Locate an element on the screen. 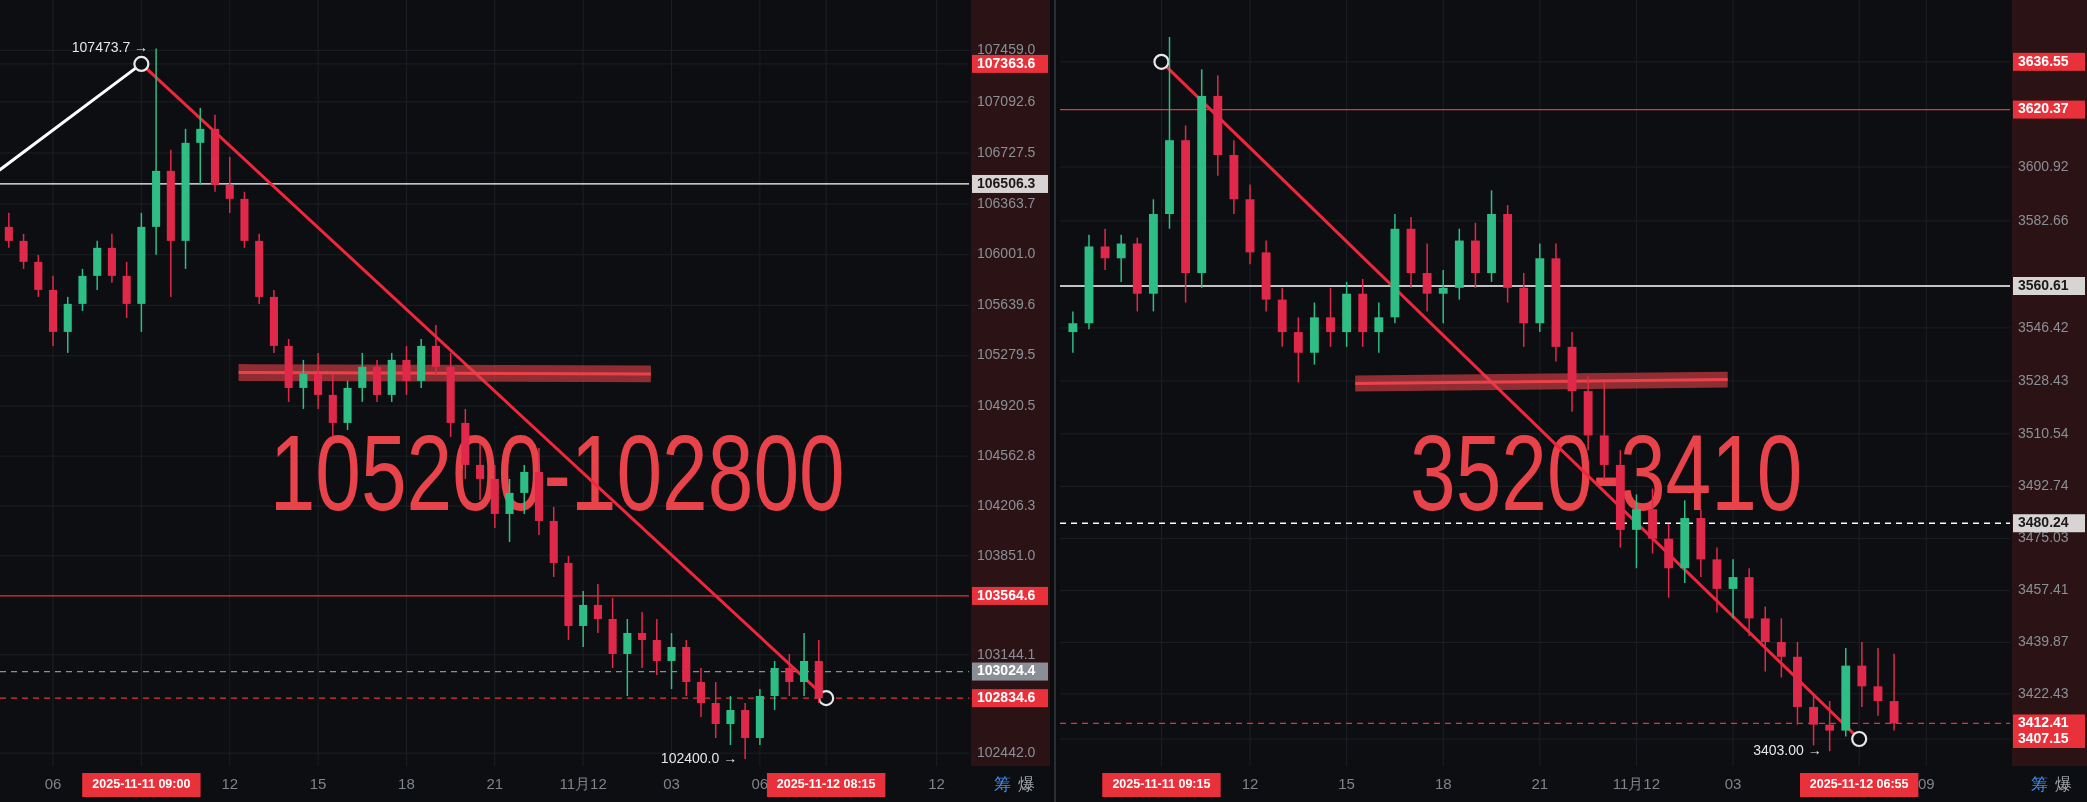 The height and width of the screenshot is (802, 2087). y-tick-label: 3407.15 is located at coordinates (2043, 737).